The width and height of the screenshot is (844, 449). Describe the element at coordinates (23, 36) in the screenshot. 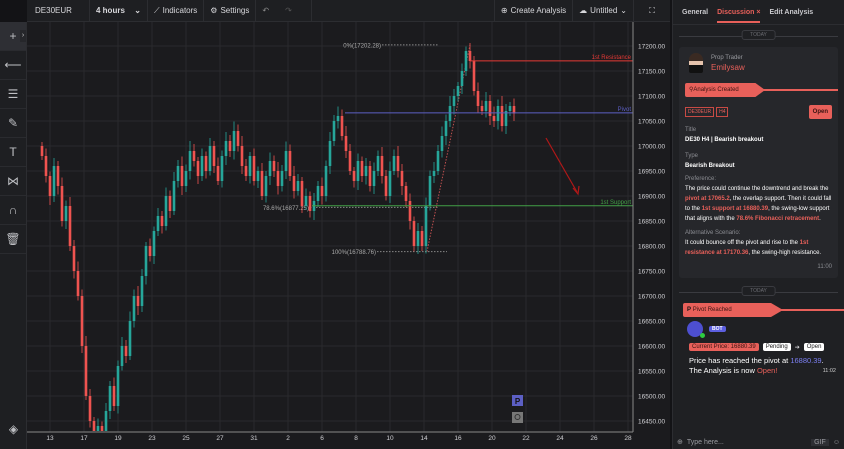

I see `chevron-right-icon: ›` at that location.